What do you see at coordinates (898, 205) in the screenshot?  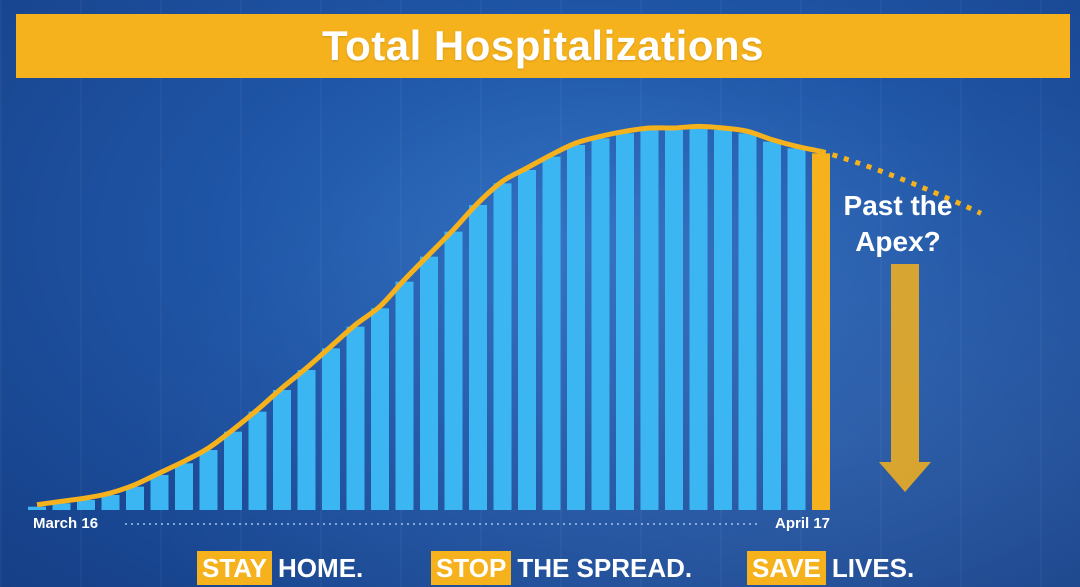 I see `annotation-line-1: Past the` at bounding box center [898, 205].